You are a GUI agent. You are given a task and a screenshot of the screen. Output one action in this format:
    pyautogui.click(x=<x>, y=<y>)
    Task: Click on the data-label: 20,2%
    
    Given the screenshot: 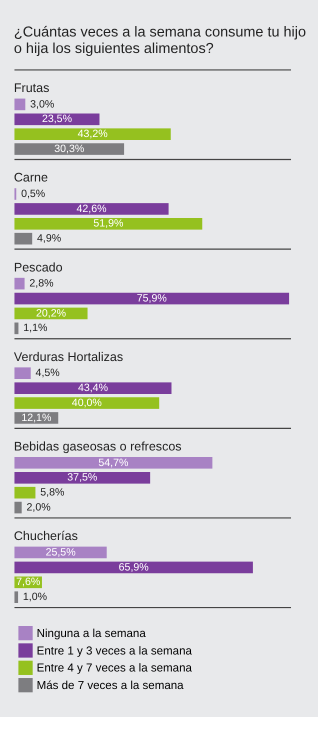 What is the action you would take?
    pyautogui.click(x=51, y=313)
    